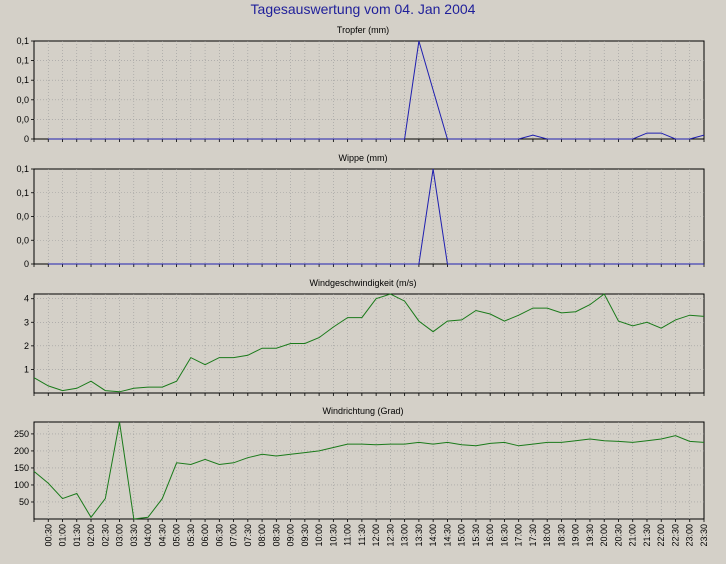  Describe the element at coordinates (362, 411) in the screenshot. I see `panel-title: Windrichtung (Grad)` at that location.